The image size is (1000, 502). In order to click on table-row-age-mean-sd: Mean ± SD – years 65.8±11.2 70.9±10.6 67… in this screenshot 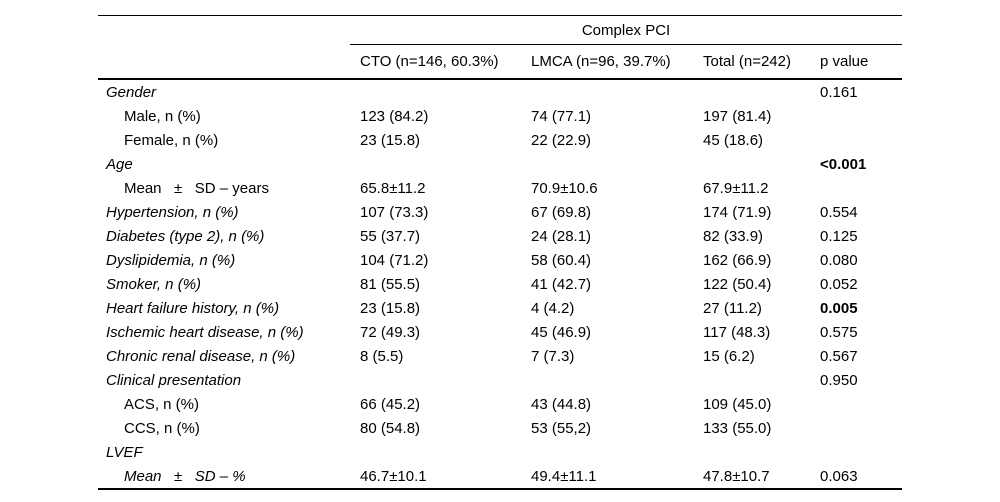, I will do `click(500, 188)`.